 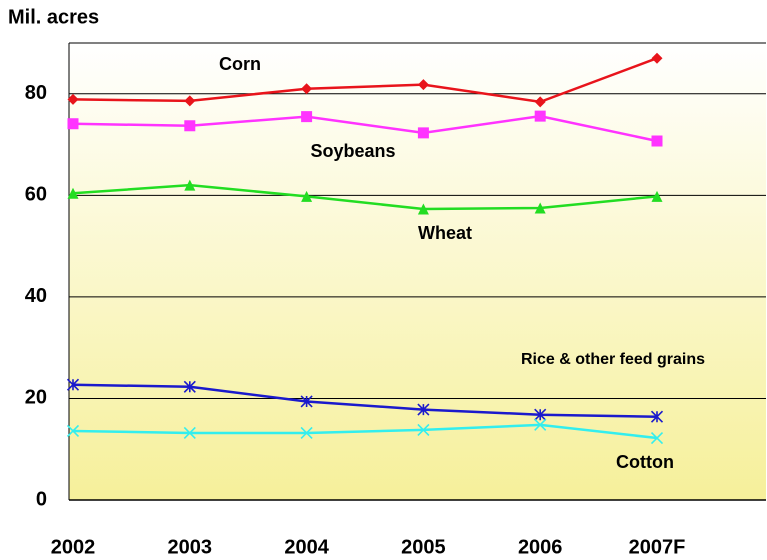 I want to click on x-tick-label: 2005, so click(x=423, y=547).